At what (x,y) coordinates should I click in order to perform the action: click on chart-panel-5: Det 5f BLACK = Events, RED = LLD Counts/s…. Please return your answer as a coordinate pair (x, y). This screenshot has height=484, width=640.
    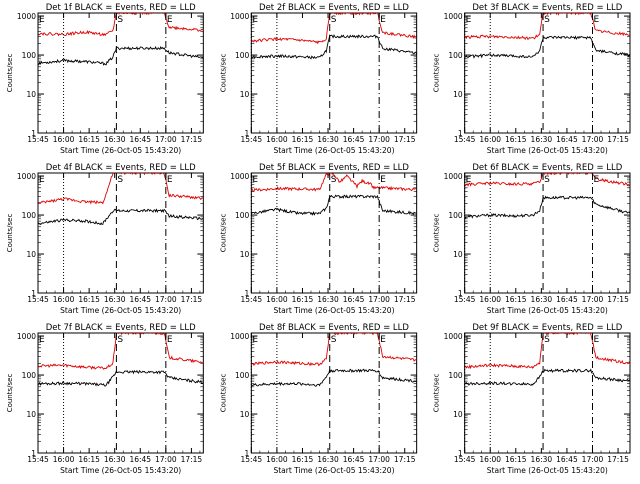
    Looking at the image, I should click on (318, 239).